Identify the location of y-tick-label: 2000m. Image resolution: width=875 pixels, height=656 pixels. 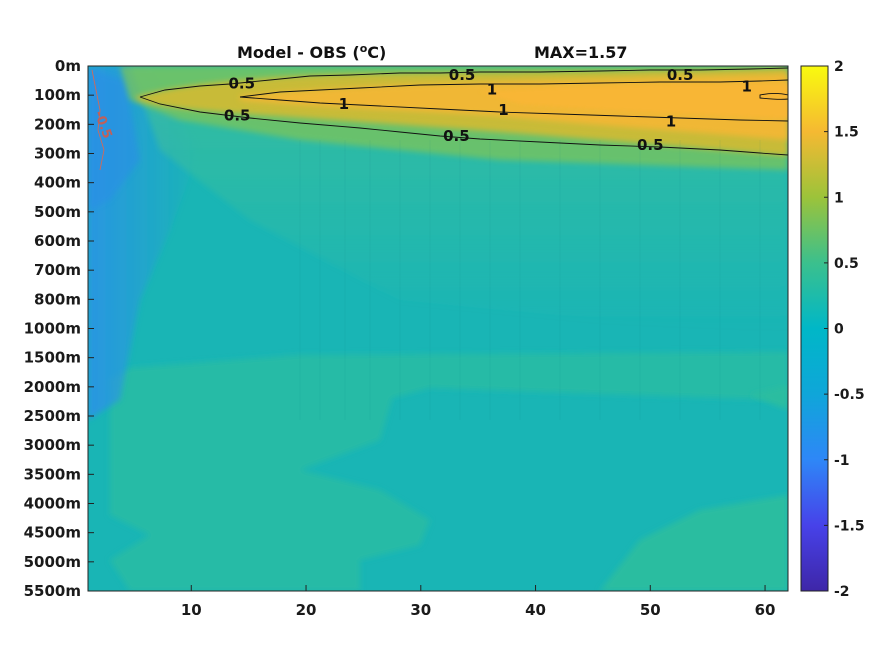
(52, 387).